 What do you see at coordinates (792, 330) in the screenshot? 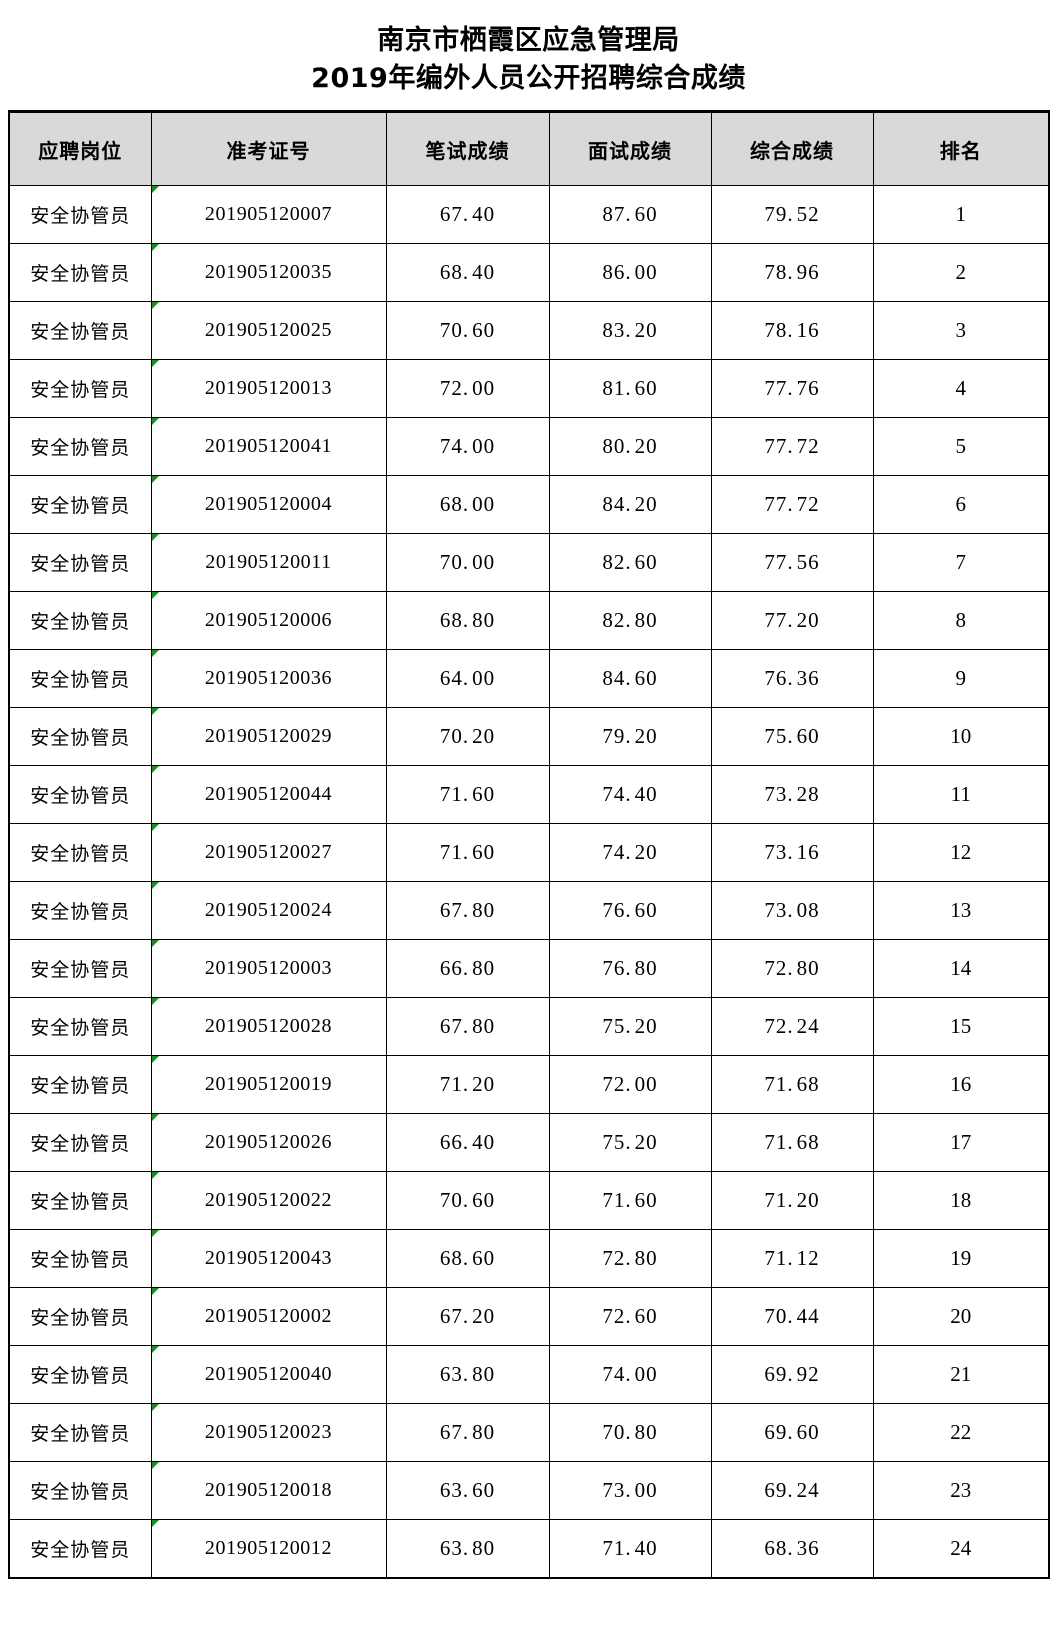
I see `cell-total-score: 78. 16` at bounding box center [792, 330].